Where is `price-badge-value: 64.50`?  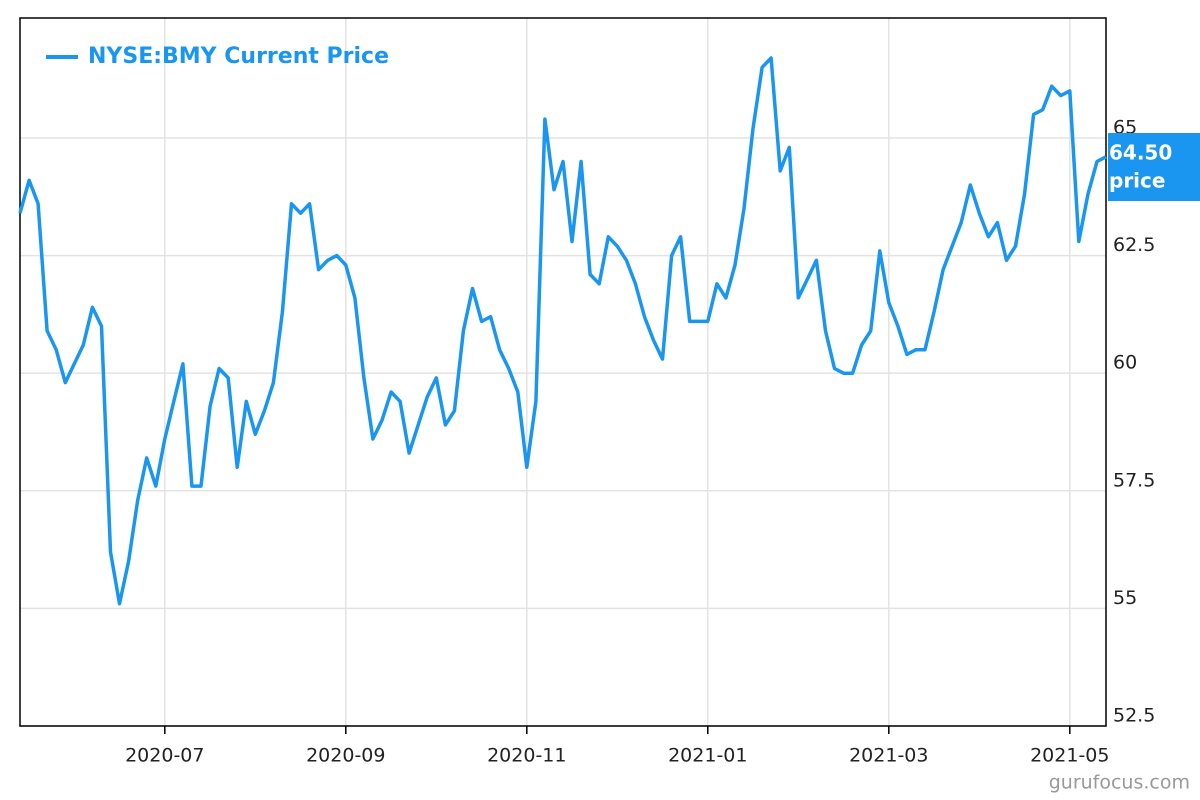
price-badge-value: 64.50 is located at coordinates (1140, 153).